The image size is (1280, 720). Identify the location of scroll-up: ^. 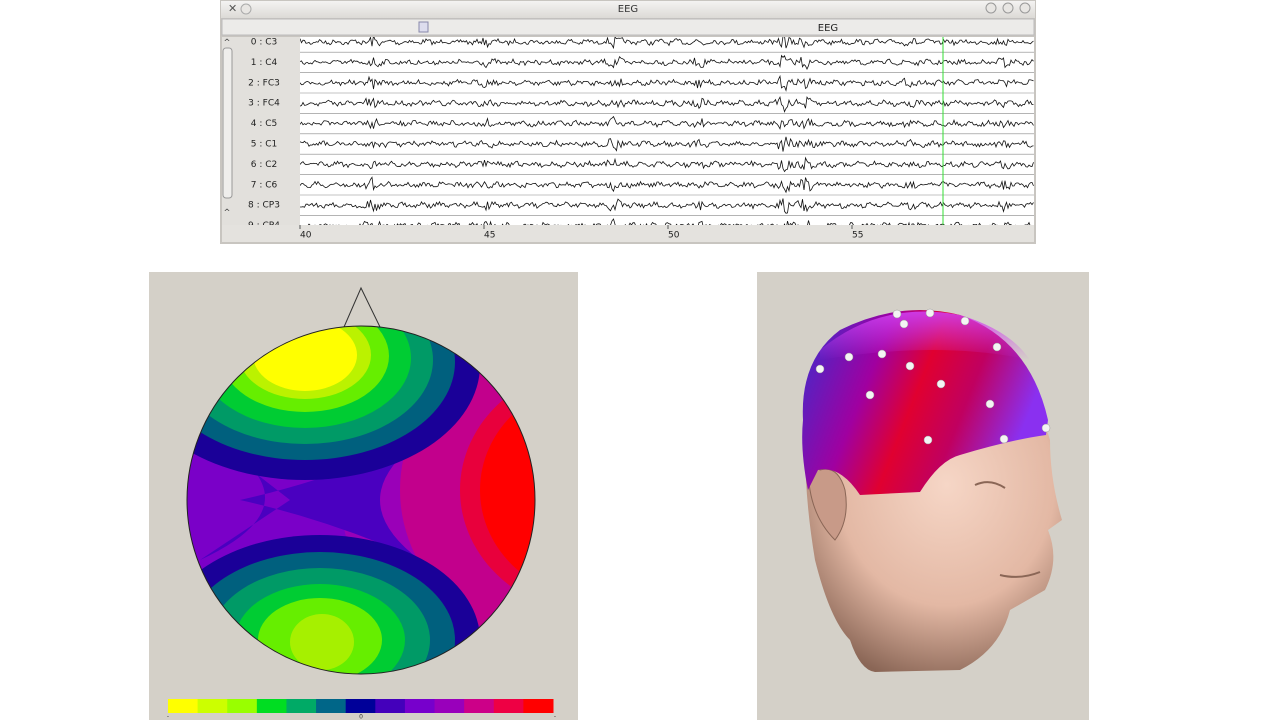
(227, 42).